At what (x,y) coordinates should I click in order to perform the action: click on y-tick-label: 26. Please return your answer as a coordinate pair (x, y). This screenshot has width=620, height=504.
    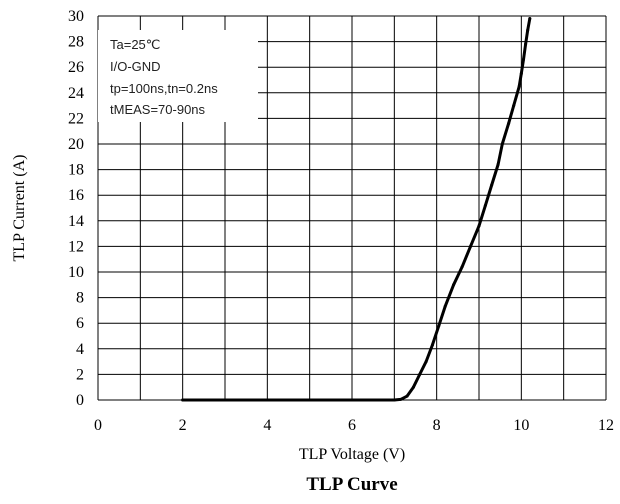
    Looking at the image, I should click on (76, 67).